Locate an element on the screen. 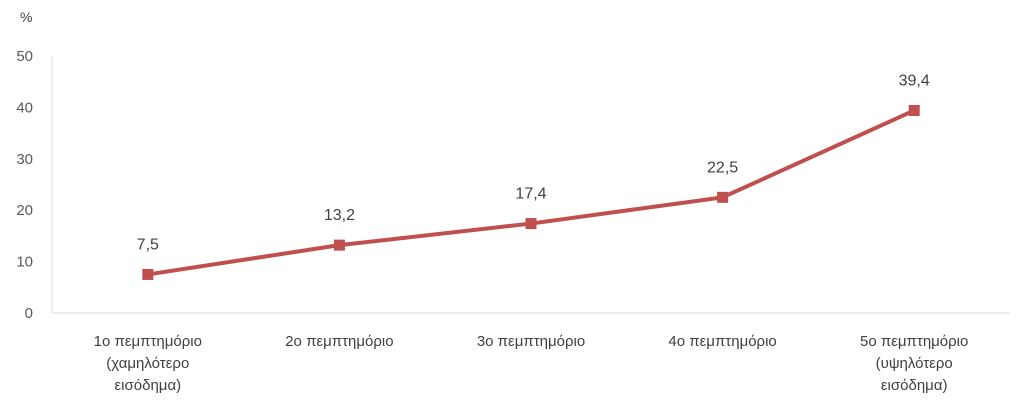 The height and width of the screenshot is (409, 1021). y-axis-ticks: 0 10 20 30 40 50 is located at coordinates (24, 185).